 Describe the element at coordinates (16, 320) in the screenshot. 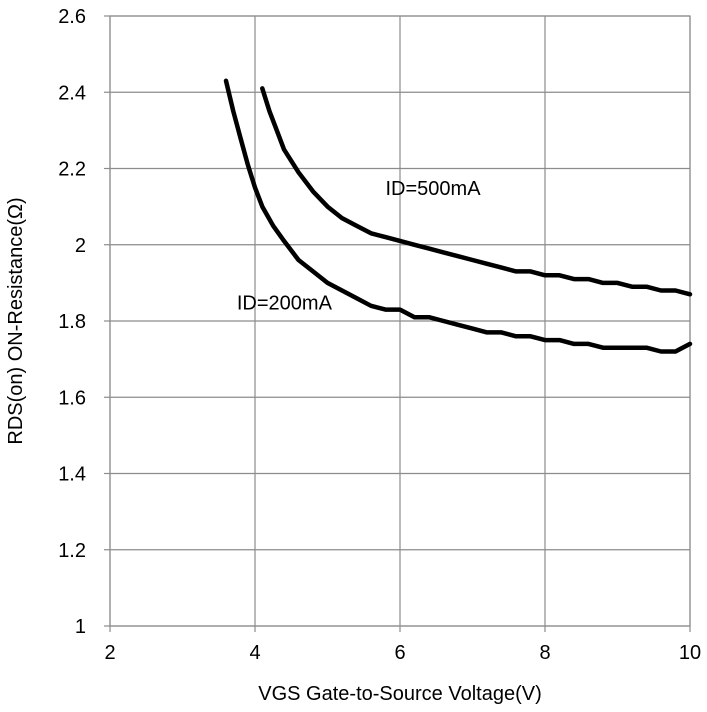

I see `y-axis-label: RDS(on) ON-Resistance(Ω)` at that location.